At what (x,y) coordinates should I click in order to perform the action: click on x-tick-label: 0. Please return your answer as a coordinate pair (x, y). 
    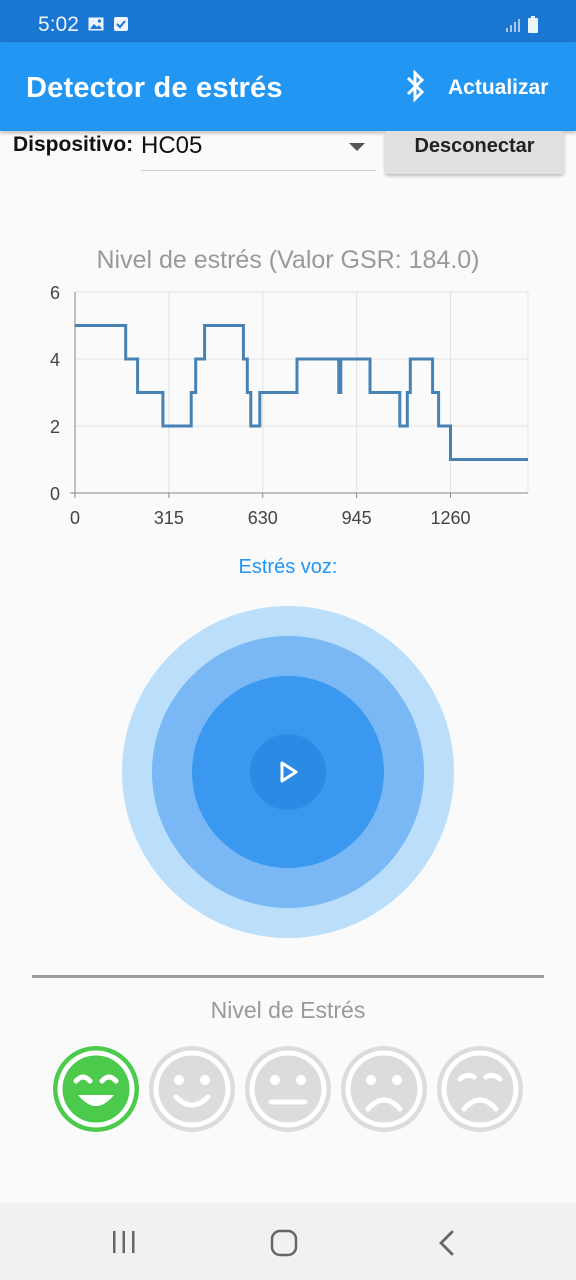
    Looking at the image, I should click on (75, 518).